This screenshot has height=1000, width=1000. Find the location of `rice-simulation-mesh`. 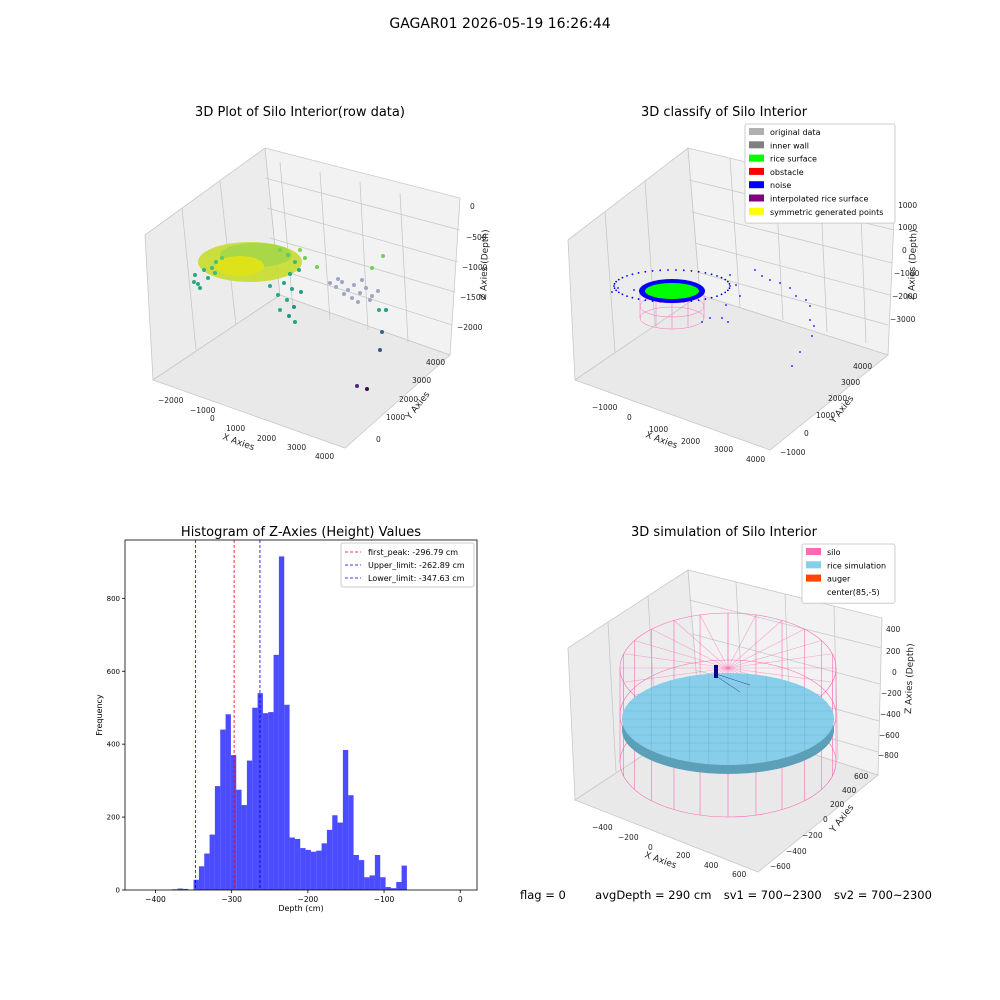

rice-simulation-mesh is located at coordinates (728, 719).